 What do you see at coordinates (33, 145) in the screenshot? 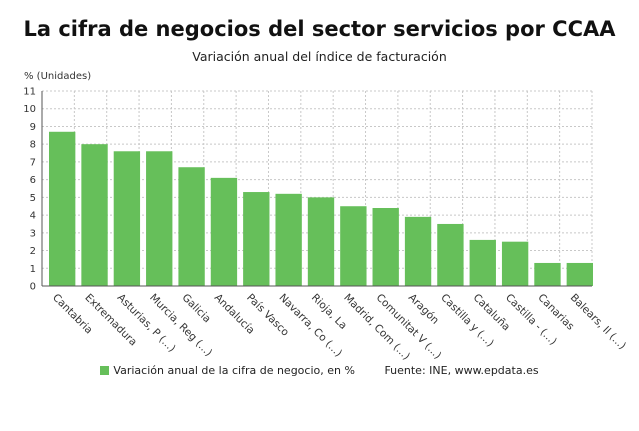
I see `y-tick-label: 8` at bounding box center [33, 145].